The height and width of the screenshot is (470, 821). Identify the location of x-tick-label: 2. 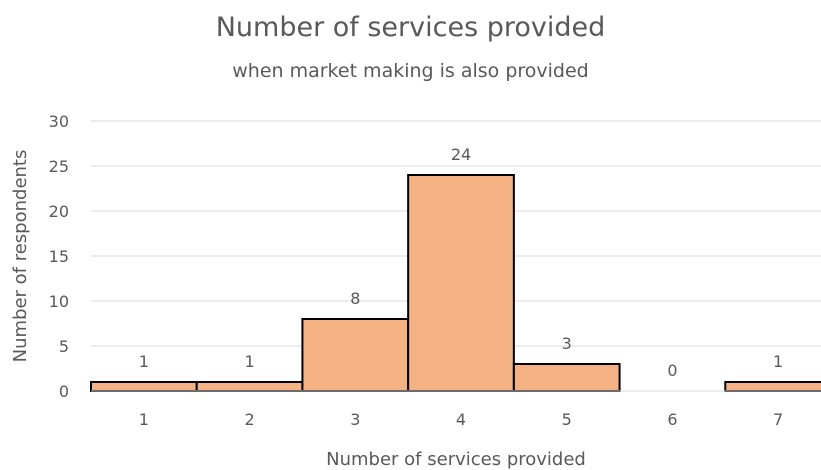
(249, 419).